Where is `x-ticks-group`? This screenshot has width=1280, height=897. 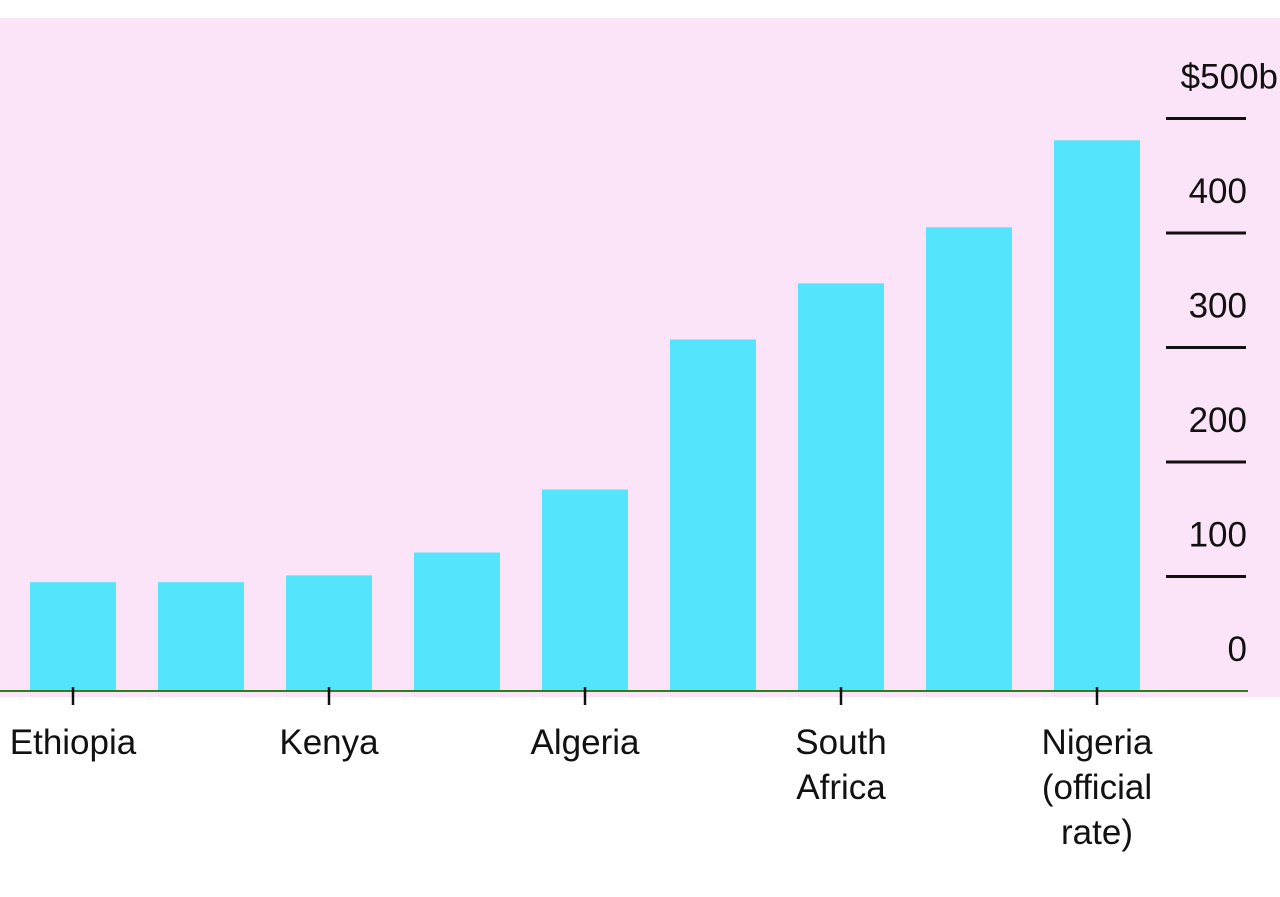
x-ticks-group is located at coordinates (585, 696).